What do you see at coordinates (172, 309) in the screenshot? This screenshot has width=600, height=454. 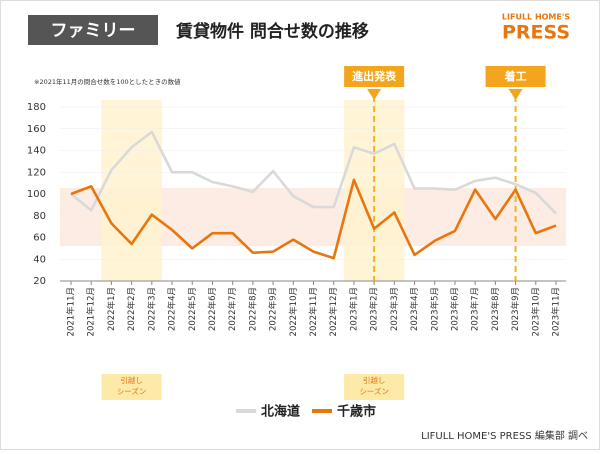 I see `x-tick-label: 2022年4月` at bounding box center [172, 309].